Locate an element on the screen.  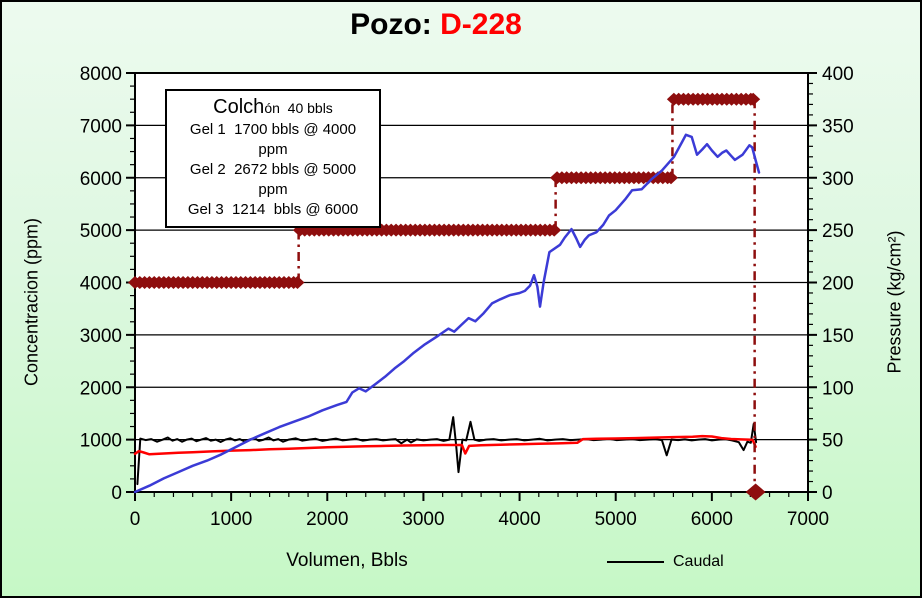
svg-text: 150 is located at coordinates (838, 336).